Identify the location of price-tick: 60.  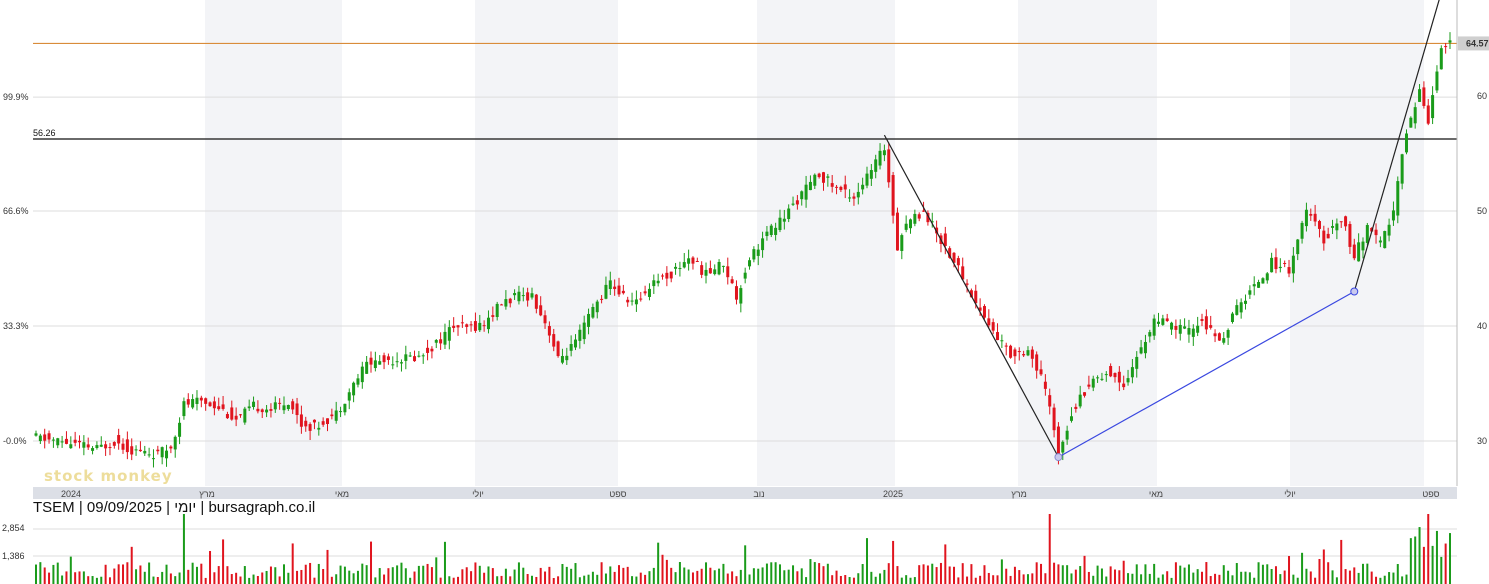
(1482, 96).